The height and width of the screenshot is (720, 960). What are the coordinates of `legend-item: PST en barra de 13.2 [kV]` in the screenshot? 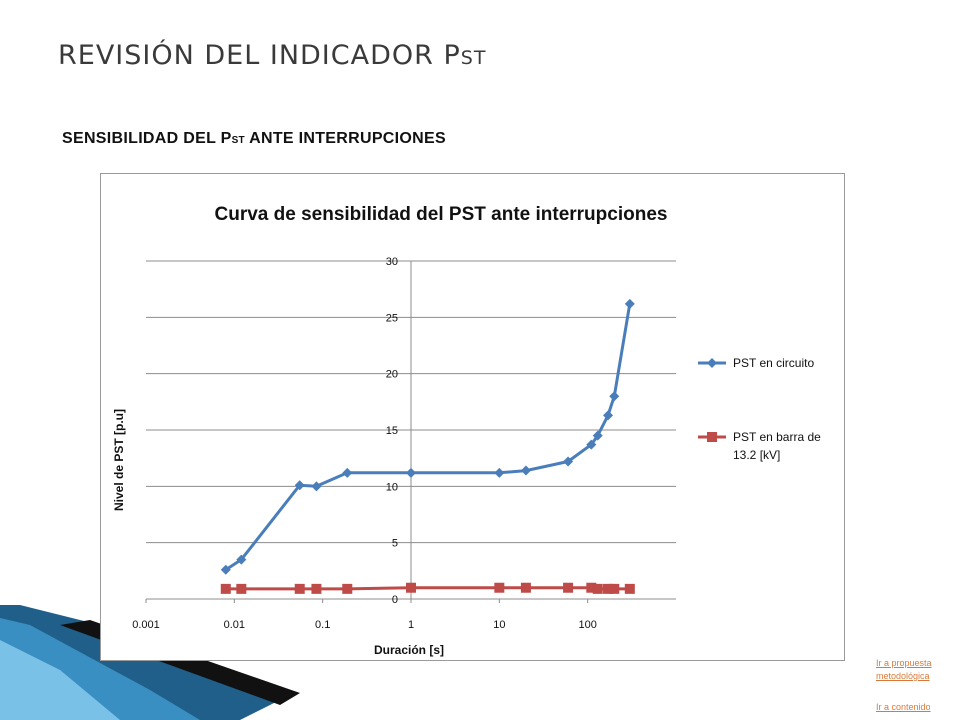 It's located at (759, 446).